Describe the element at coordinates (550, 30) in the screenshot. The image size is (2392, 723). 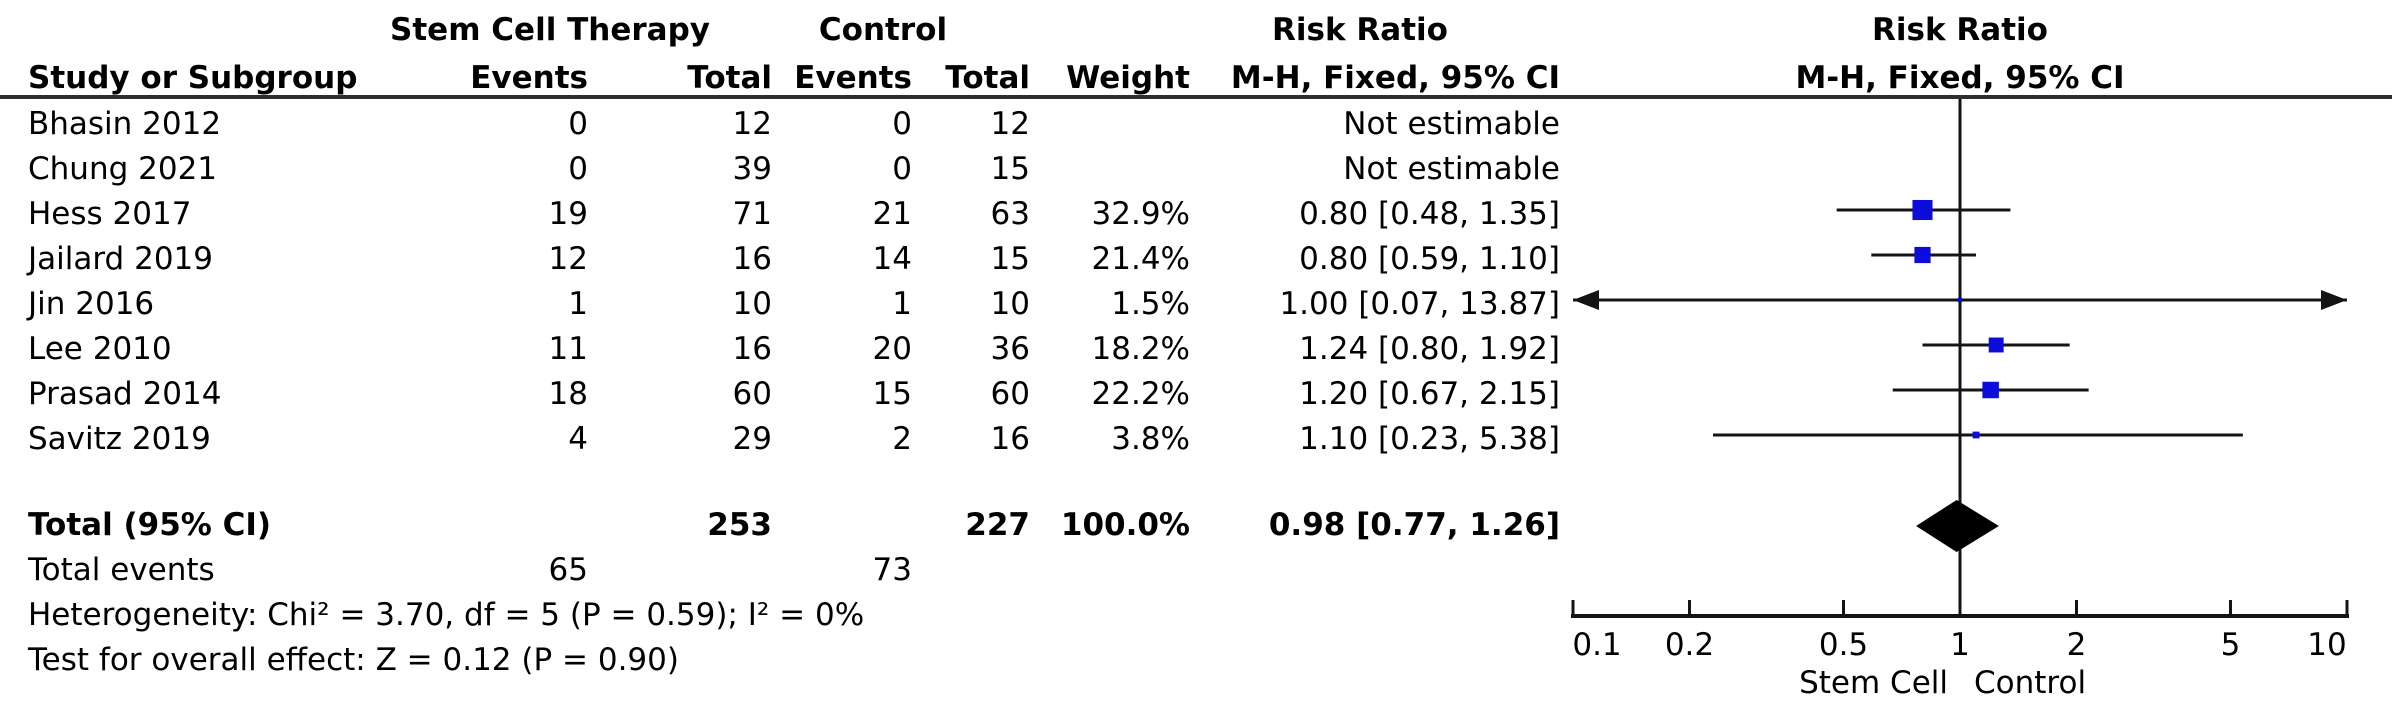
I see `column-group-experimental: Stem Cell Therapy` at that location.